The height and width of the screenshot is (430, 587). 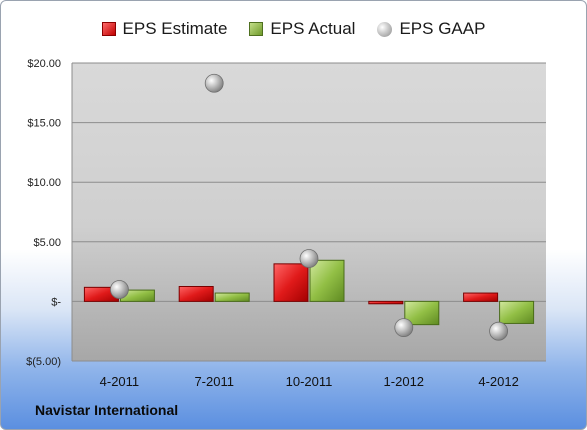 I want to click on company-name: Navistar International, so click(x=107, y=410).